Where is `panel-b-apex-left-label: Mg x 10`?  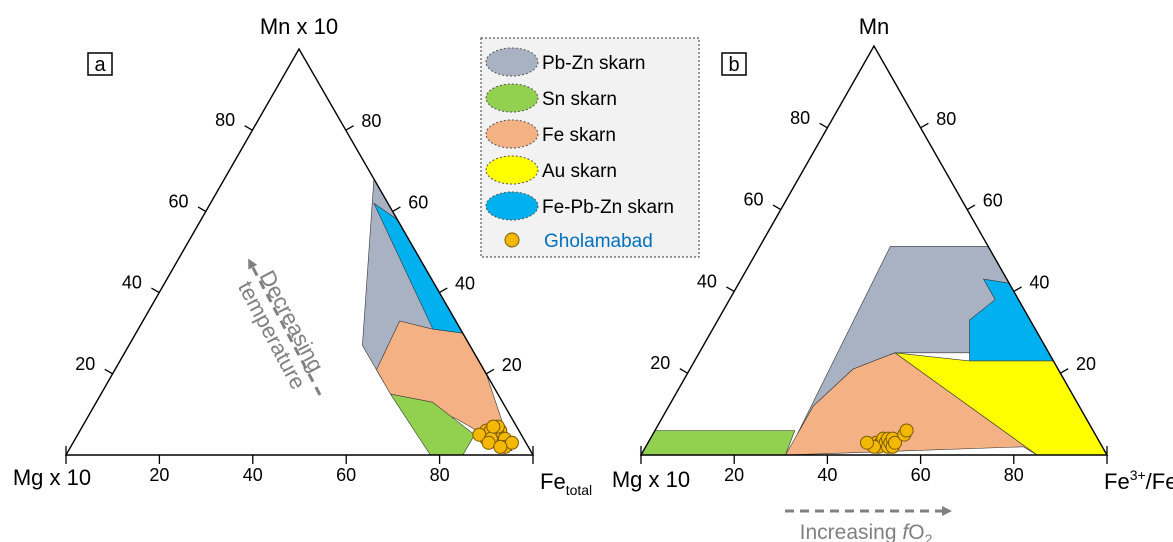
panel-b-apex-left-label: Mg x 10 is located at coordinates (651, 479).